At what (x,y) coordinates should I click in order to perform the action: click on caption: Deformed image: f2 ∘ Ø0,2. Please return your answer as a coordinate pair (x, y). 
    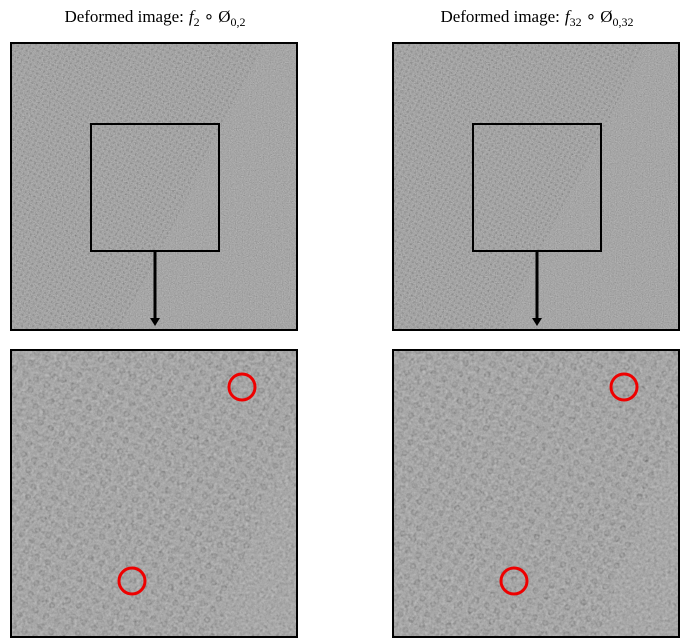
    Looking at the image, I should click on (154, 18).